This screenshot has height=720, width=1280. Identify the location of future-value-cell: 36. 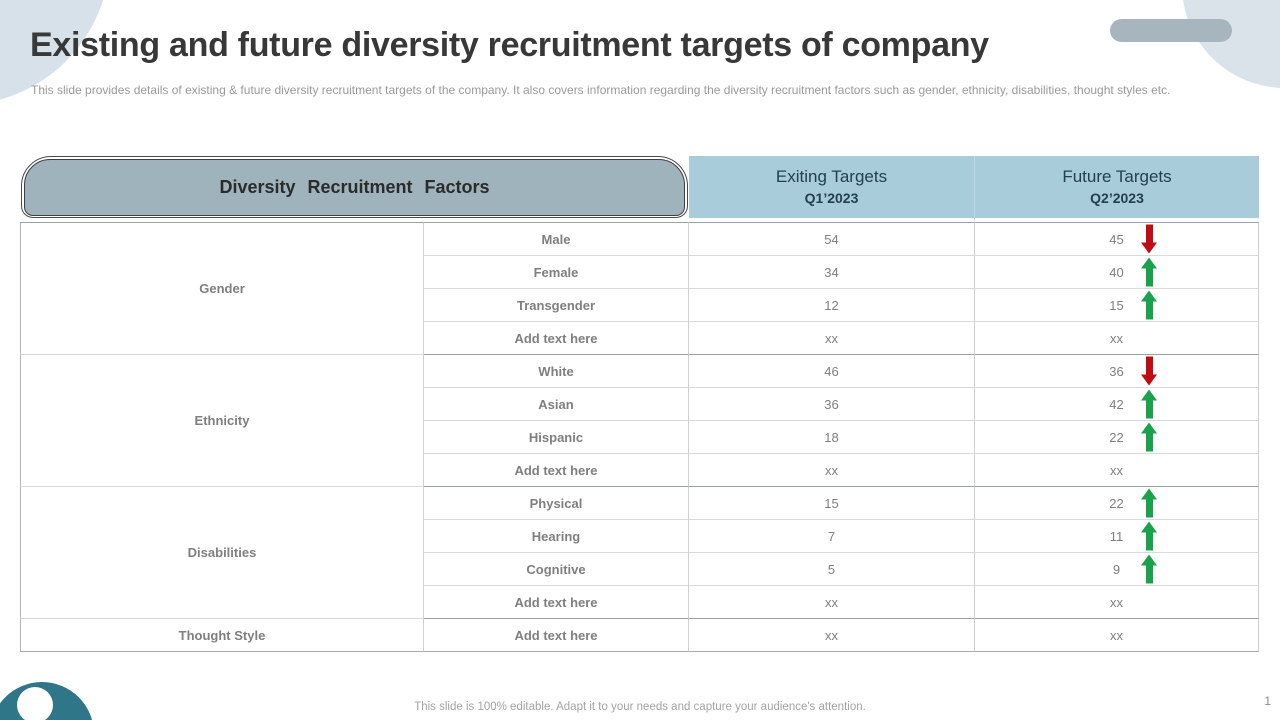
(1117, 371).